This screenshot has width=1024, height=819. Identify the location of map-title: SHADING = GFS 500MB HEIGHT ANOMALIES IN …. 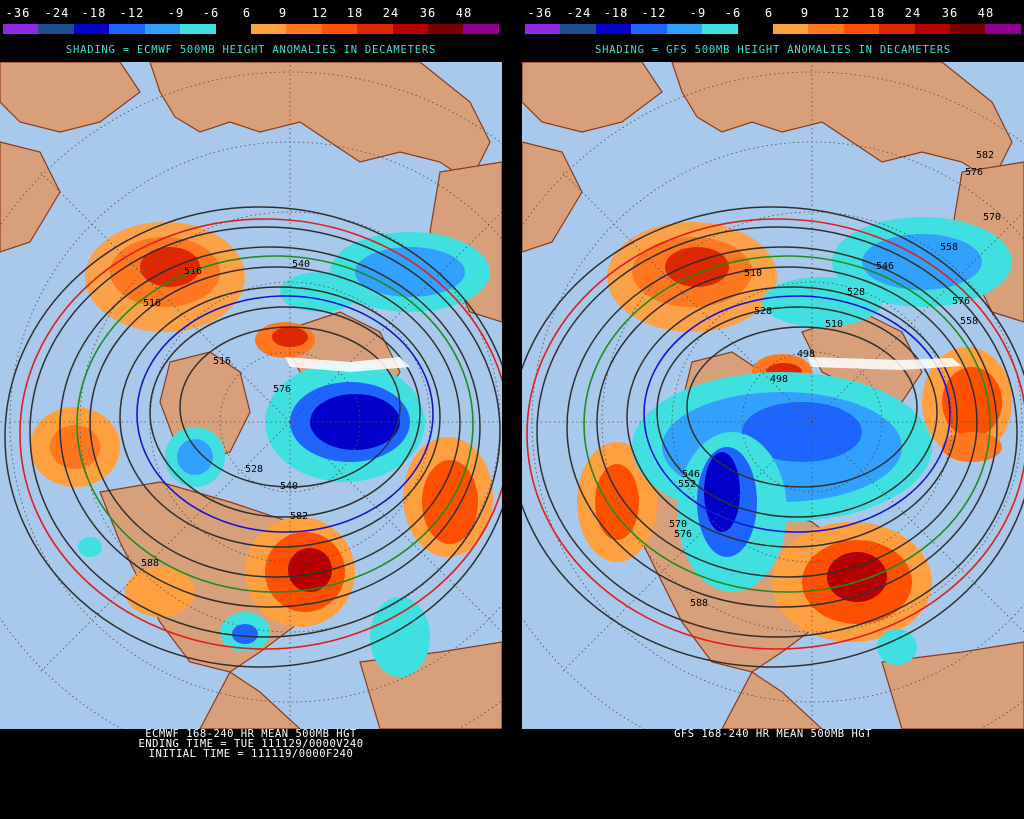
(773, 50).